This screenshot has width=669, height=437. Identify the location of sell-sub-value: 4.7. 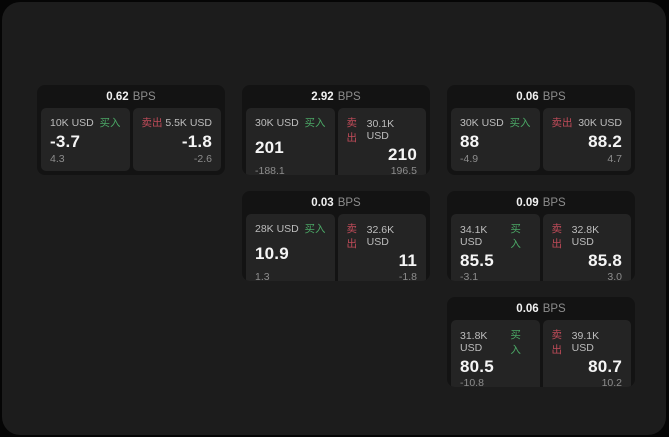
(614, 159).